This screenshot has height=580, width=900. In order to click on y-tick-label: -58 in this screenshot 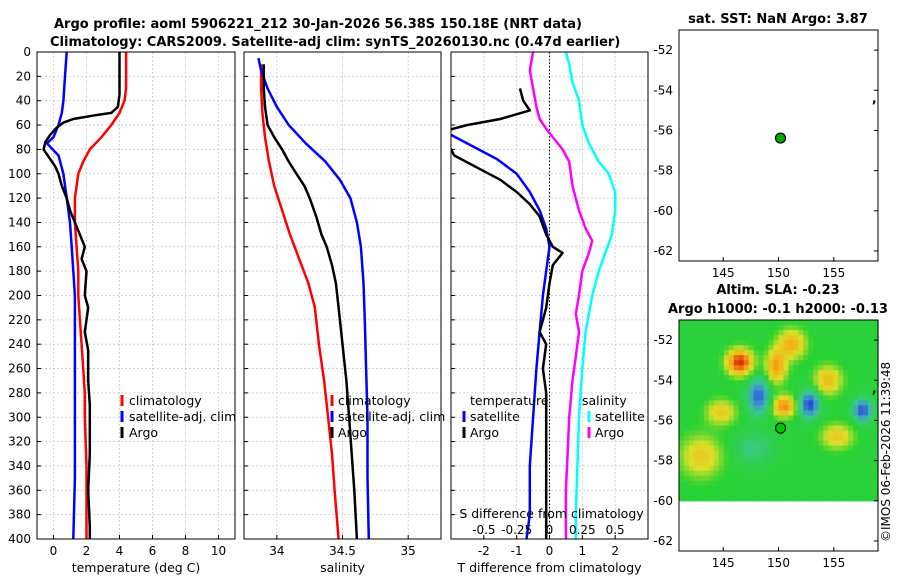, I will do `click(663, 171)`.